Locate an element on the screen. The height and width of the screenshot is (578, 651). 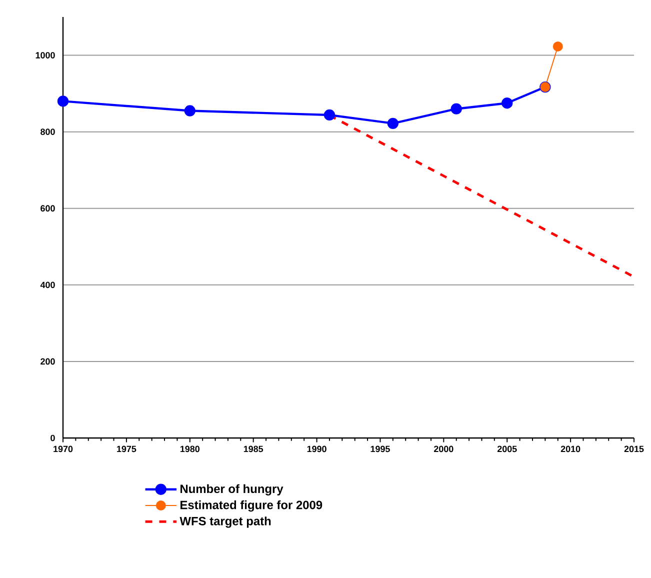
x-tick-label: 1990 is located at coordinates (316, 449).